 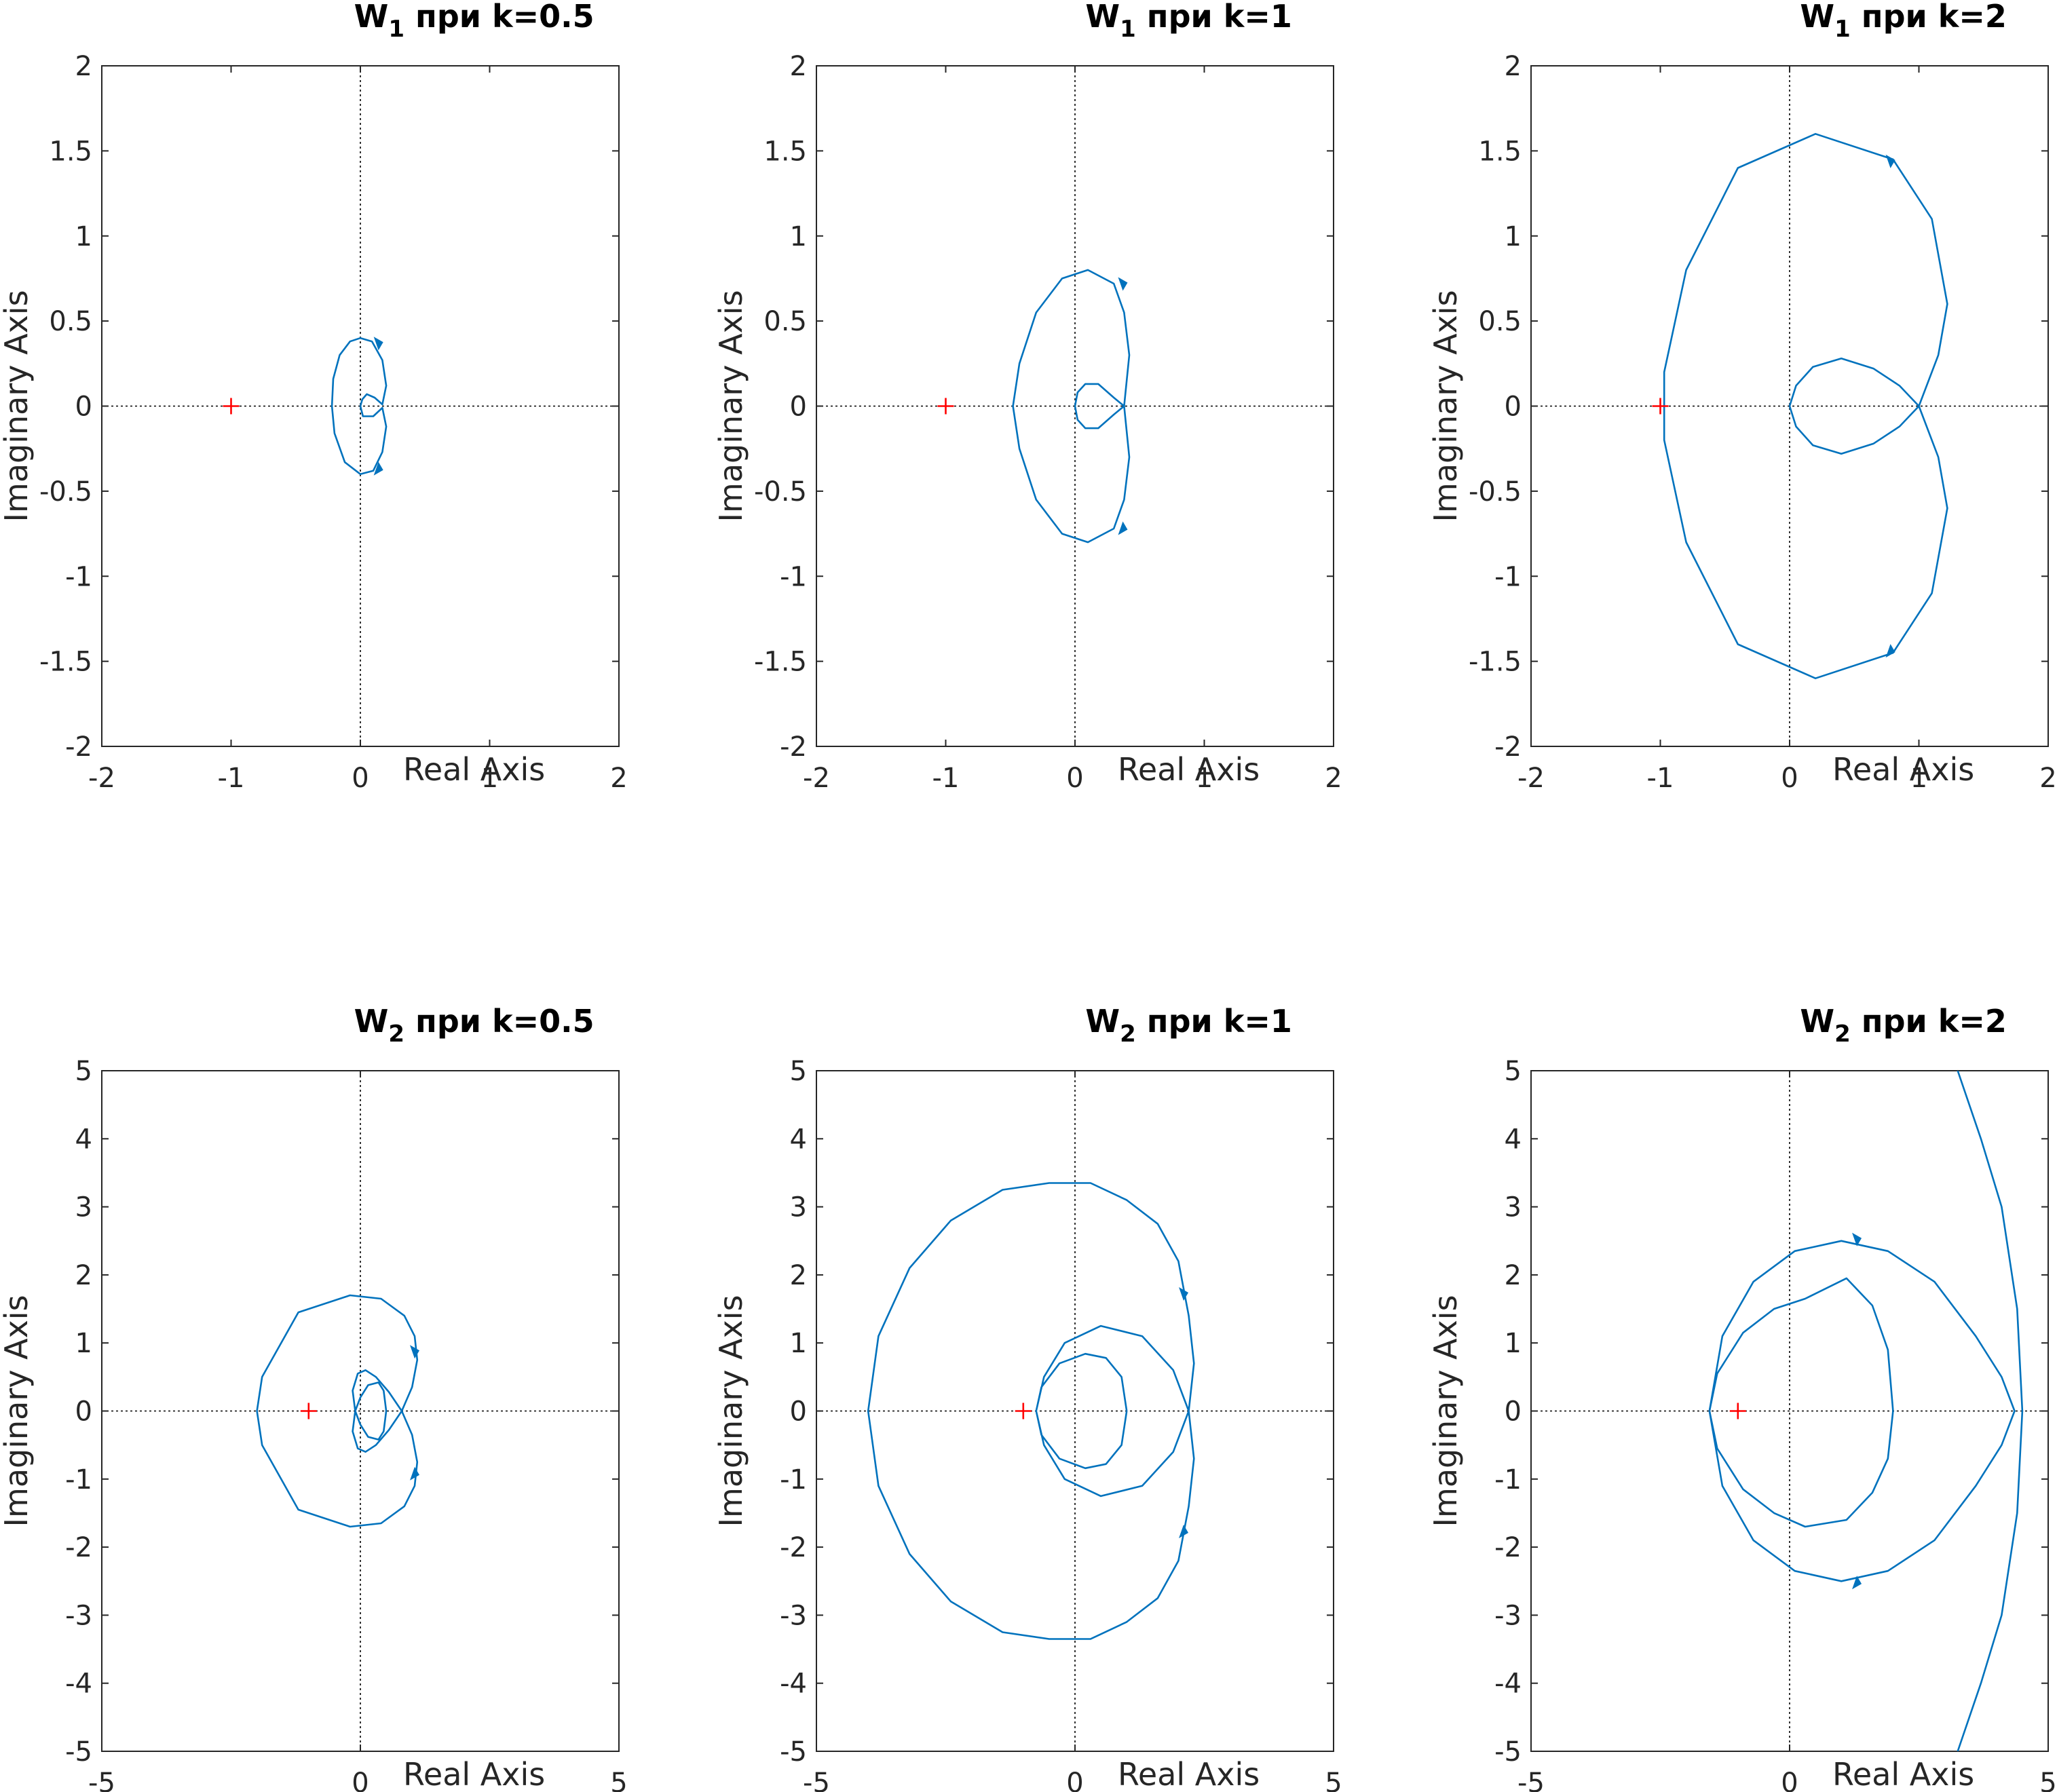 I want to click on subplot-title: W1 при k=2, so click(x=1904, y=21).